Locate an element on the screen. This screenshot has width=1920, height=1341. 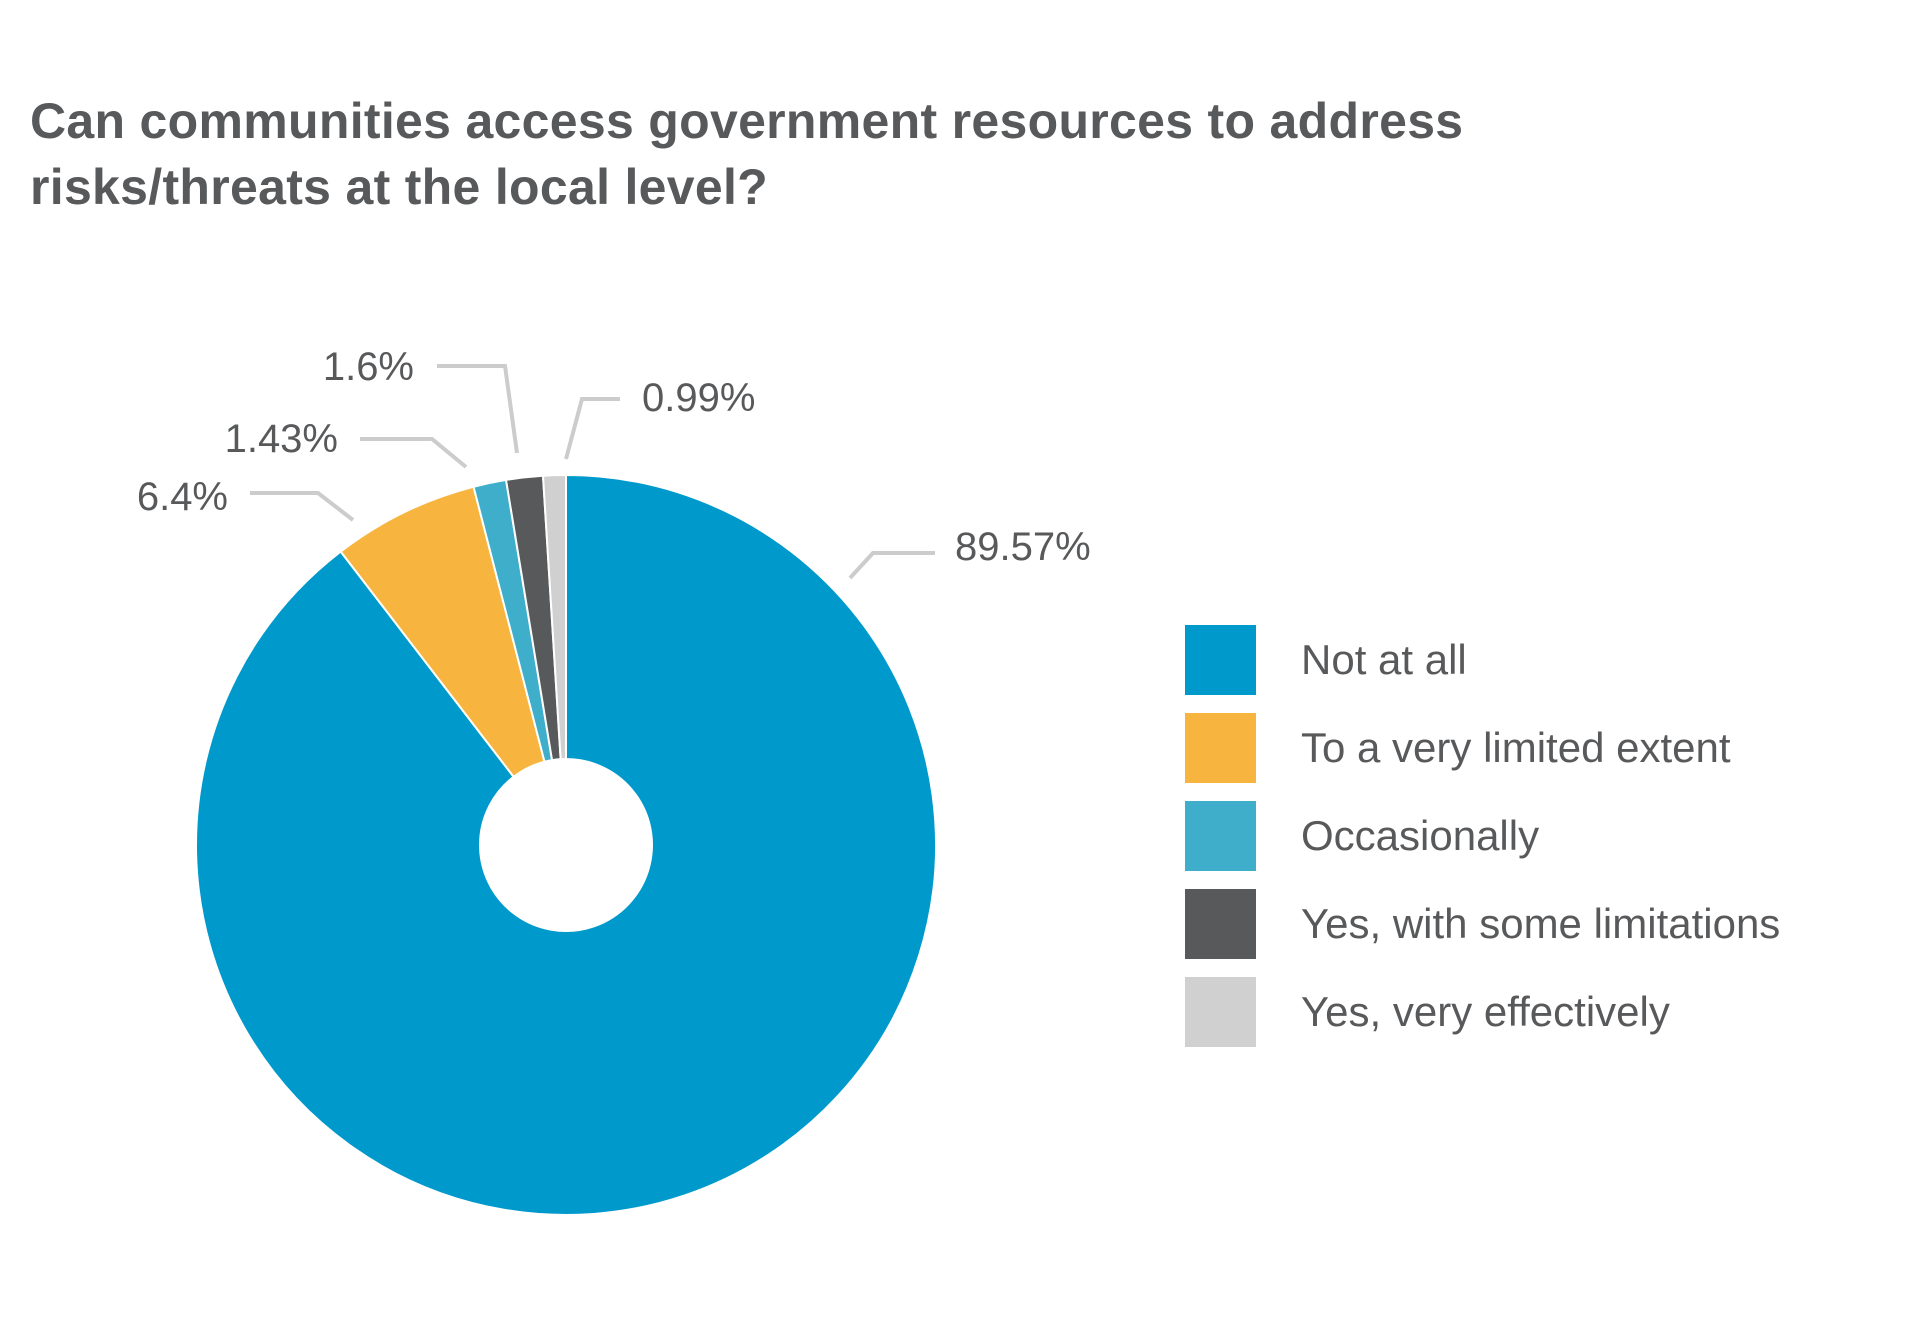
data-label: 89.57% is located at coordinates (1023, 547).